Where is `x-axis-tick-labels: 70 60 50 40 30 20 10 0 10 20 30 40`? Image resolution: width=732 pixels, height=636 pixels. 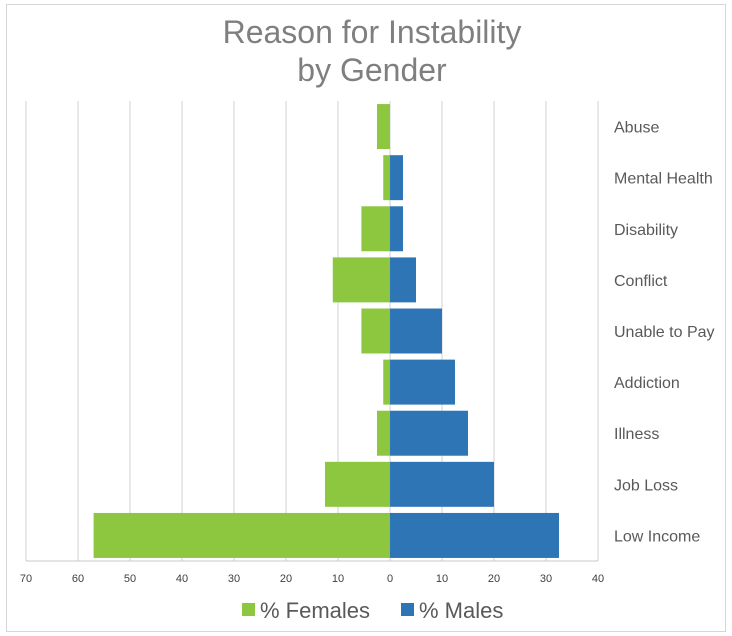
x-axis-tick-labels: 70 60 50 40 30 20 10 0 10 20 30 40 is located at coordinates (312, 579).